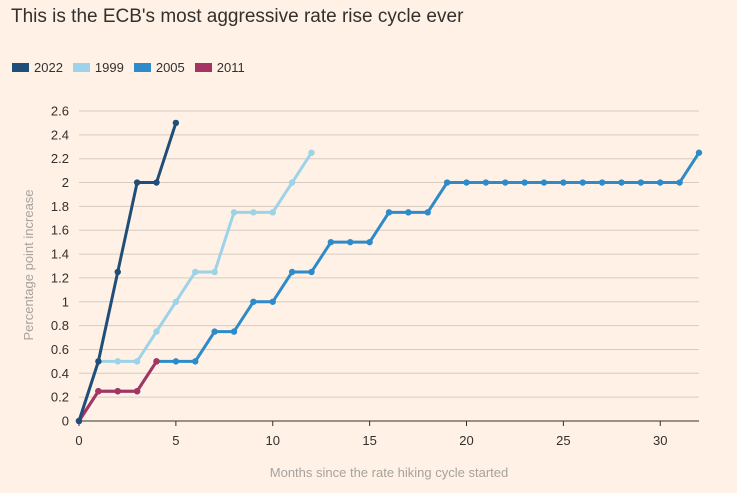 This screenshot has width=737, height=493. Describe the element at coordinates (65, 421) in the screenshot. I see `y-tick-label: 0` at that location.